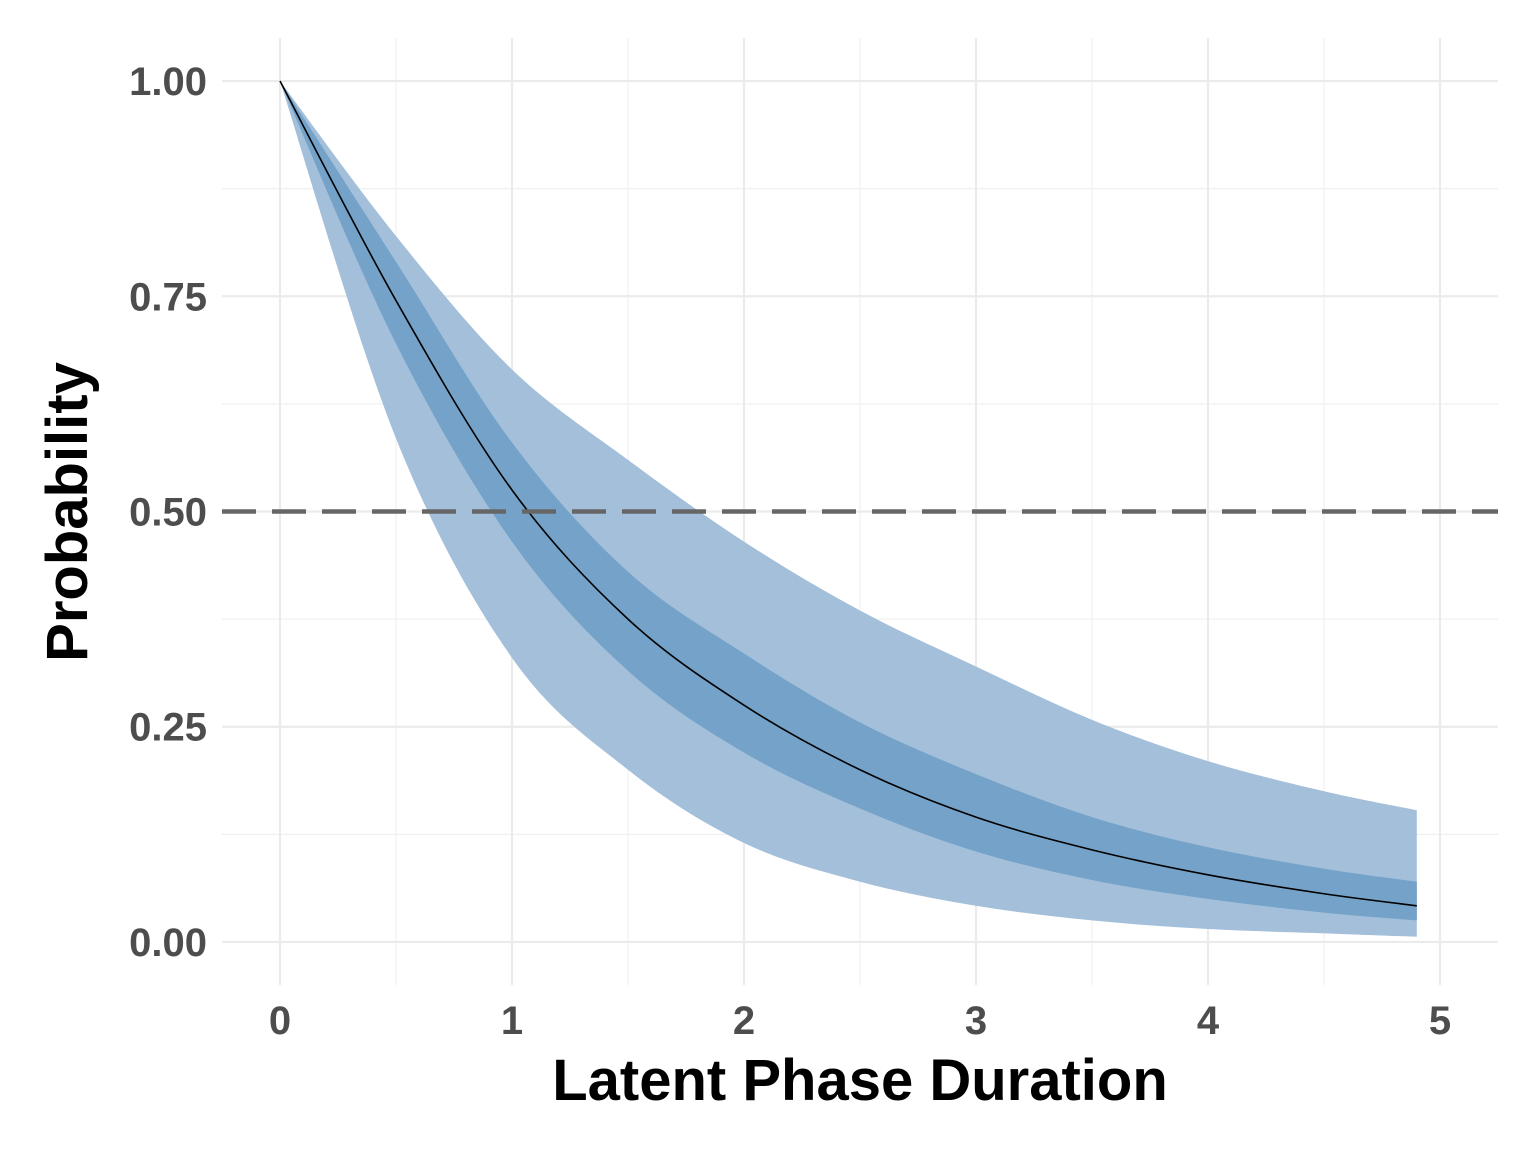 This screenshot has width=1536, height=1152. I want to click on y-tick-label: 0.25, so click(168, 728).